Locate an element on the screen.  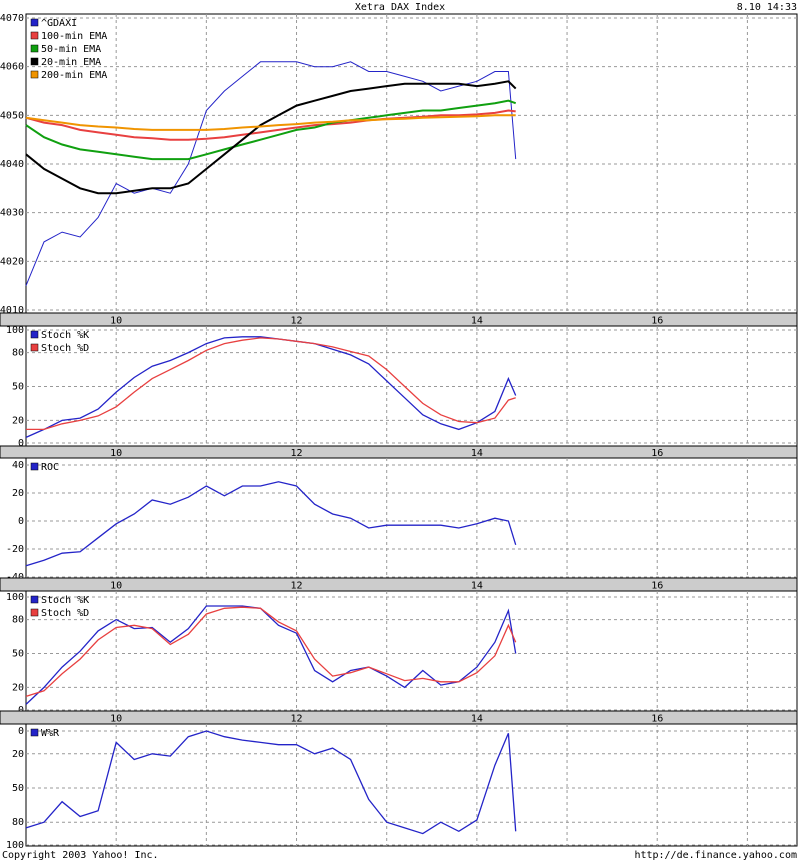
page-title: Xetra DAX Index is located at coordinates (400, 7).